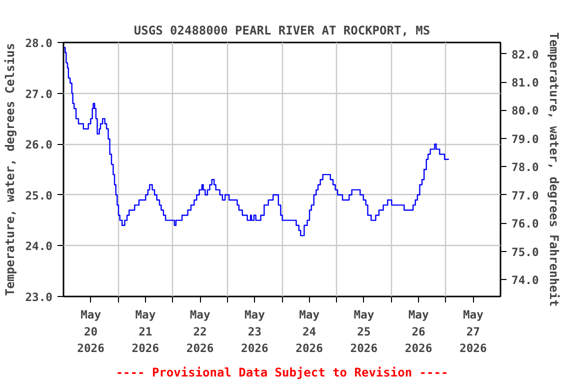  What do you see at coordinates (525, 167) in the screenshot?
I see `y2-tick-label: 78.0` at bounding box center [525, 167].